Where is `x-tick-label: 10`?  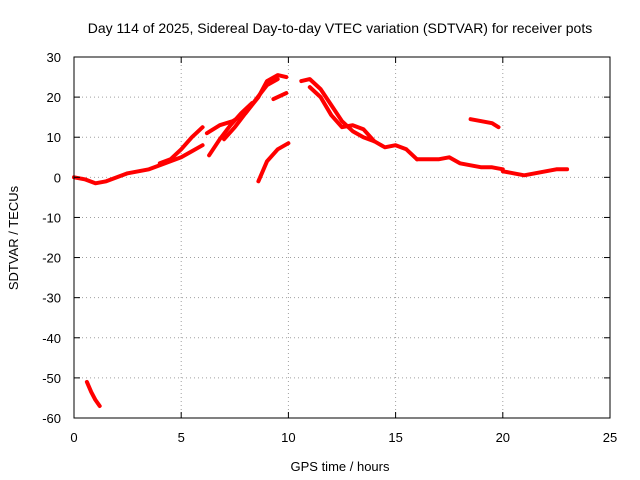
x-tick-label: 10 is located at coordinates (288, 437).